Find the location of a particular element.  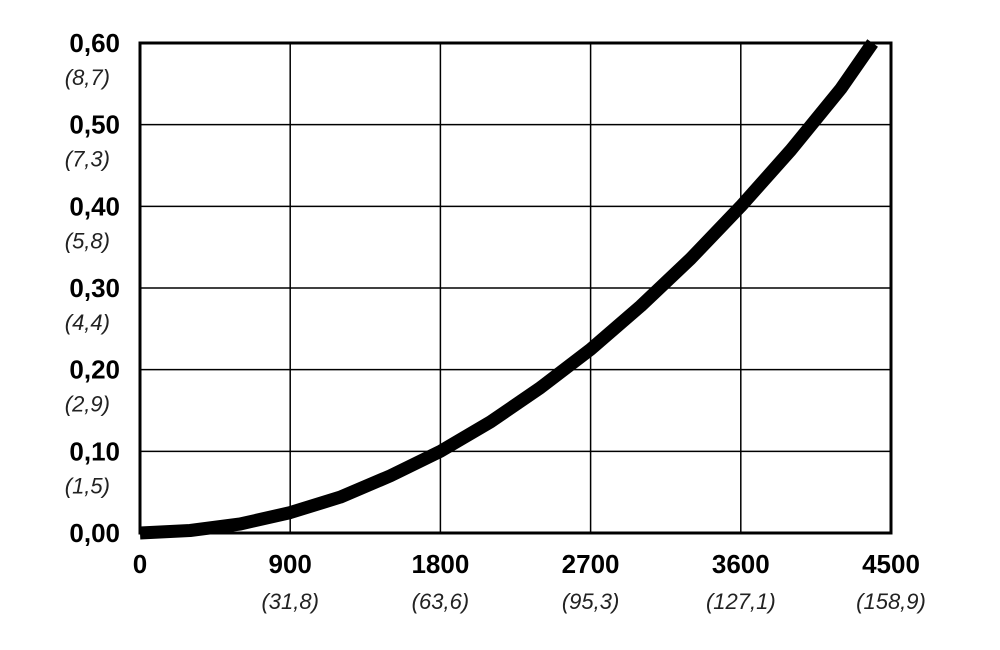

x-tick-sublabel: (31,8) is located at coordinates (289, 601).